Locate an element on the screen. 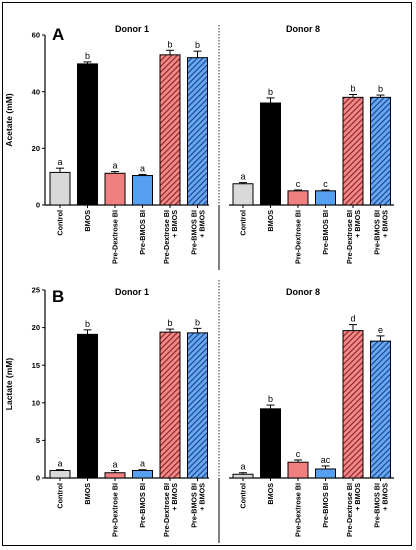  y-tick-label: 10 is located at coordinates (36, 402).